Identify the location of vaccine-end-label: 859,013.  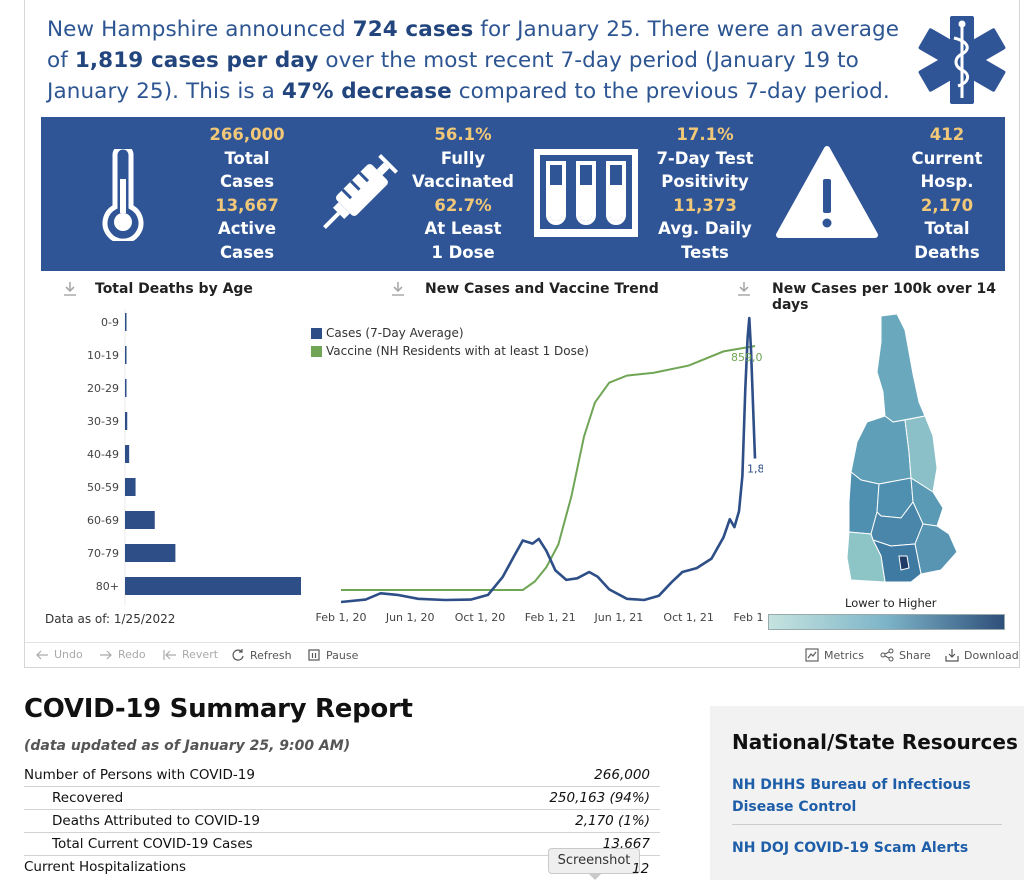
(747, 357).